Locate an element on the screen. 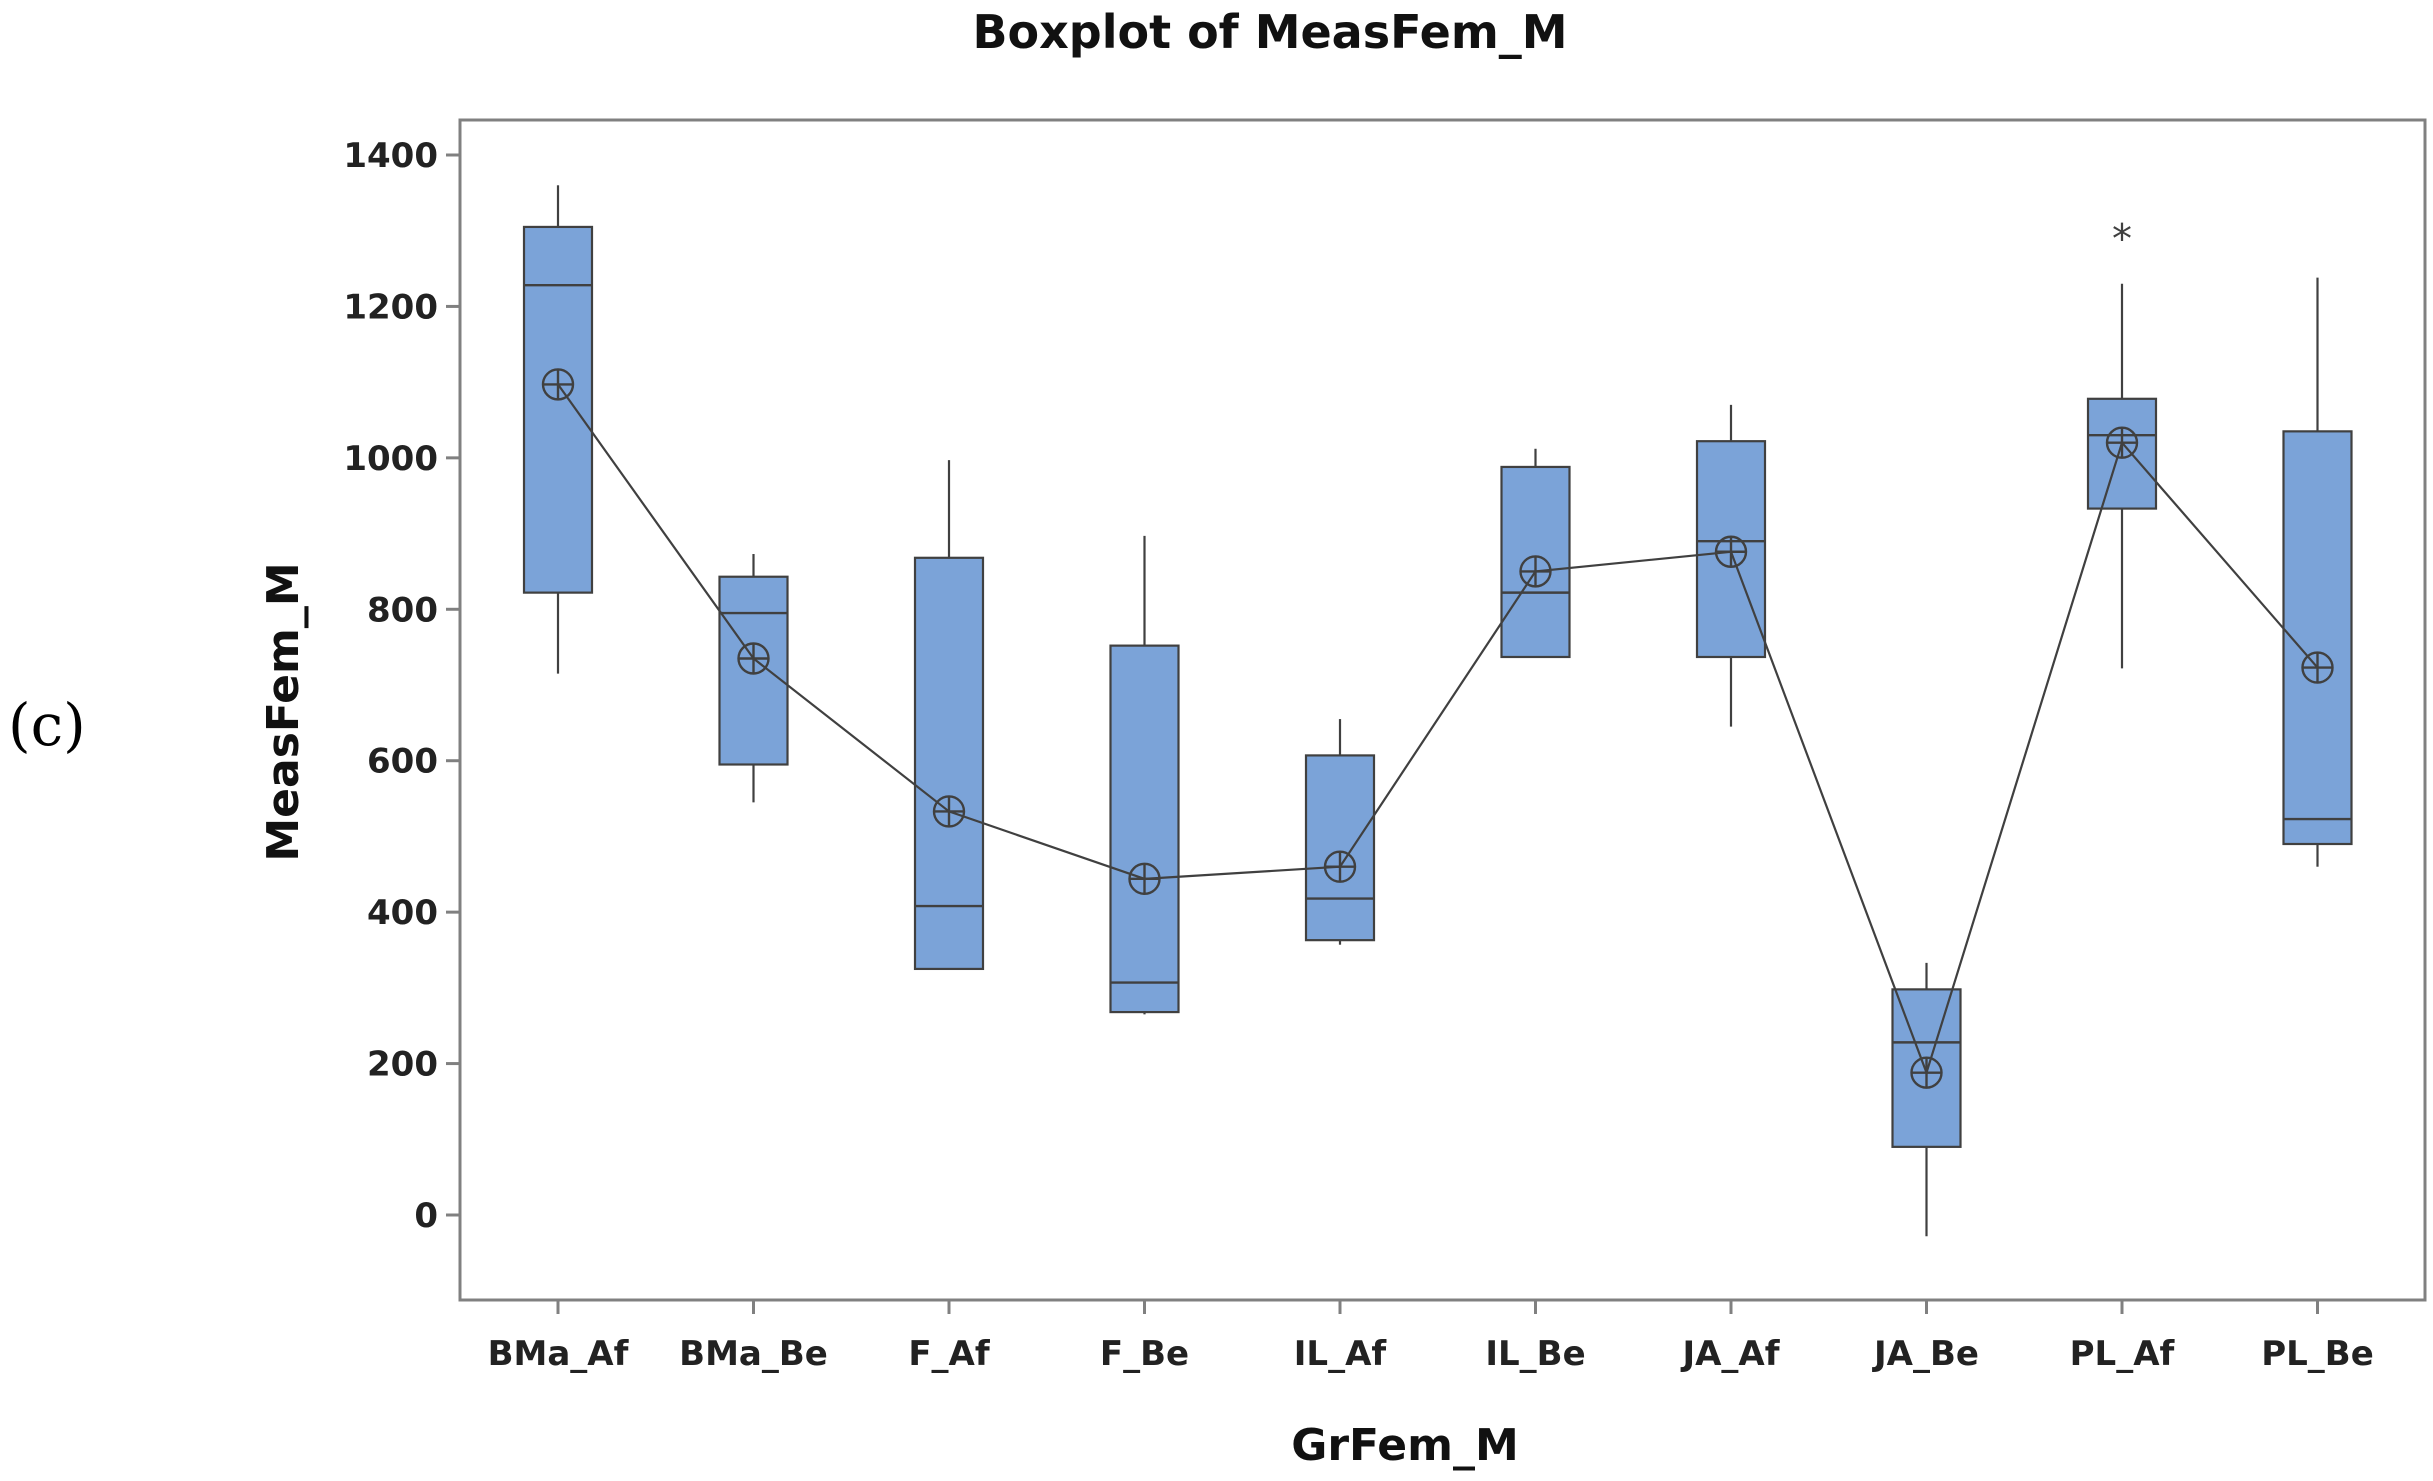  y-tick-label: 600 is located at coordinates (402, 762).